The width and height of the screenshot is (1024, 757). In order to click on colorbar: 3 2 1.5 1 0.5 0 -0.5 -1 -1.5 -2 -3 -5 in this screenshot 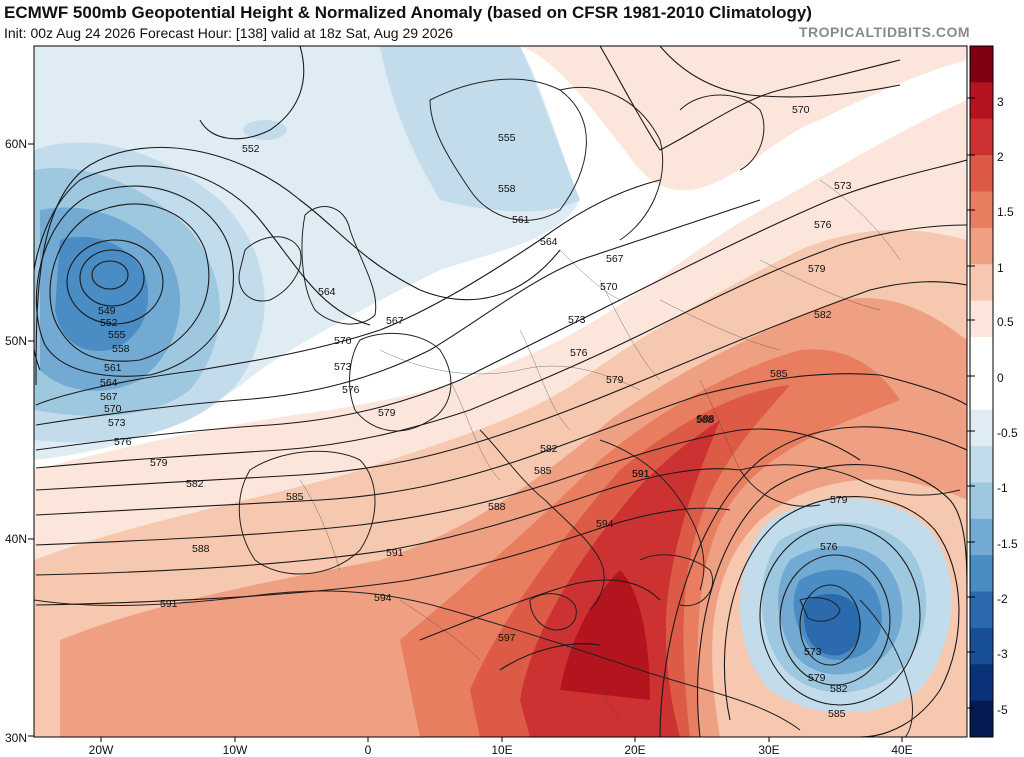, I will do `click(992, 391)`.